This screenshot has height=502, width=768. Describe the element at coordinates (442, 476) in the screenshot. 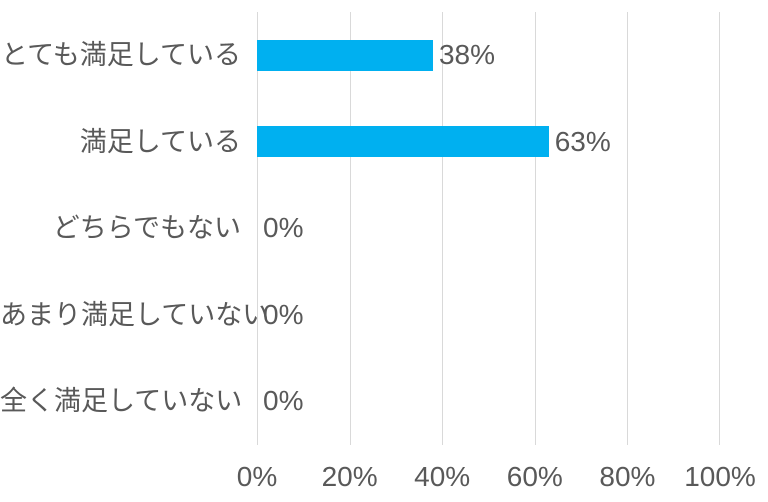

I see `x-axis-tick-label: 40%` at that location.